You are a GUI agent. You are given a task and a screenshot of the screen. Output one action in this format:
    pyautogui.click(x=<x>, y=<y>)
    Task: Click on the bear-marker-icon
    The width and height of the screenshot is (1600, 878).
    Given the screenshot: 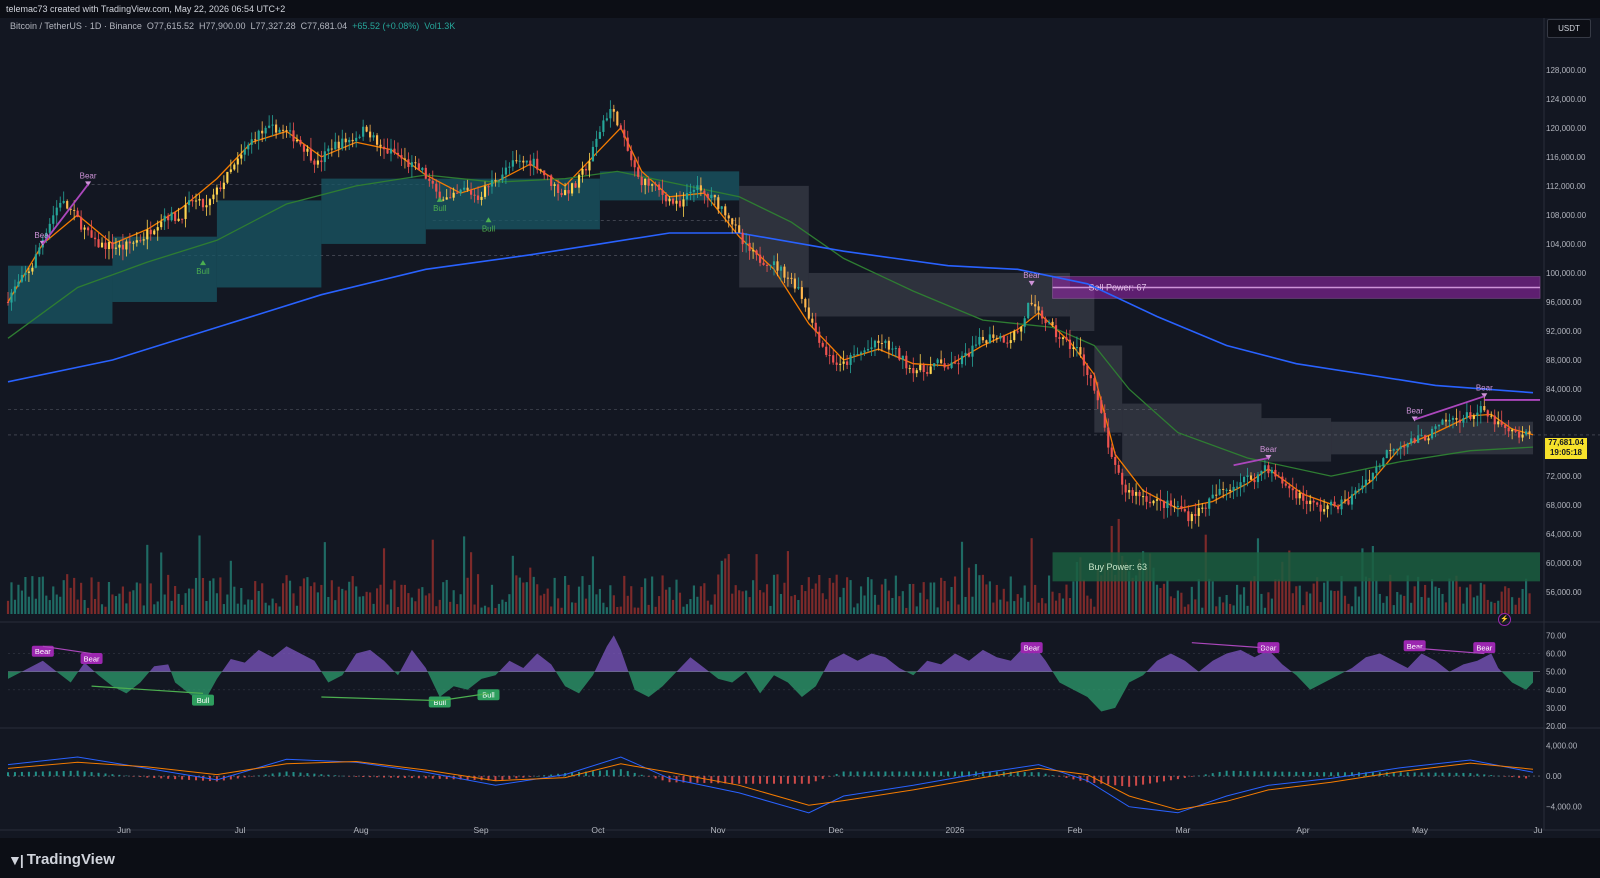 What is the action you would take?
    pyautogui.click(x=1268, y=457)
    